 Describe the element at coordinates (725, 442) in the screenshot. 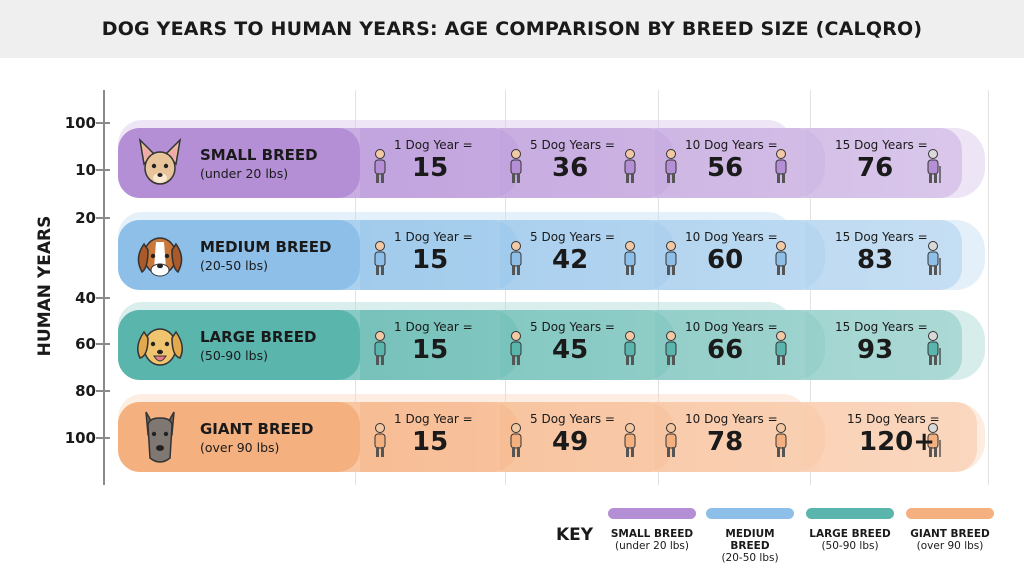

I see `human-years-value: 78` at that location.